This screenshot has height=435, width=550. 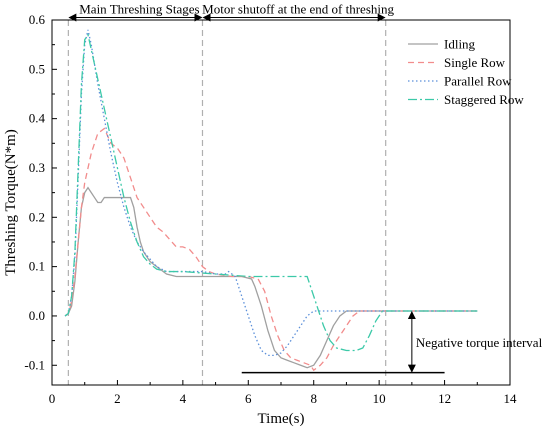 What do you see at coordinates (313, 398) in the screenshot?
I see `x-tick-label: 8` at bounding box center [313, 398].